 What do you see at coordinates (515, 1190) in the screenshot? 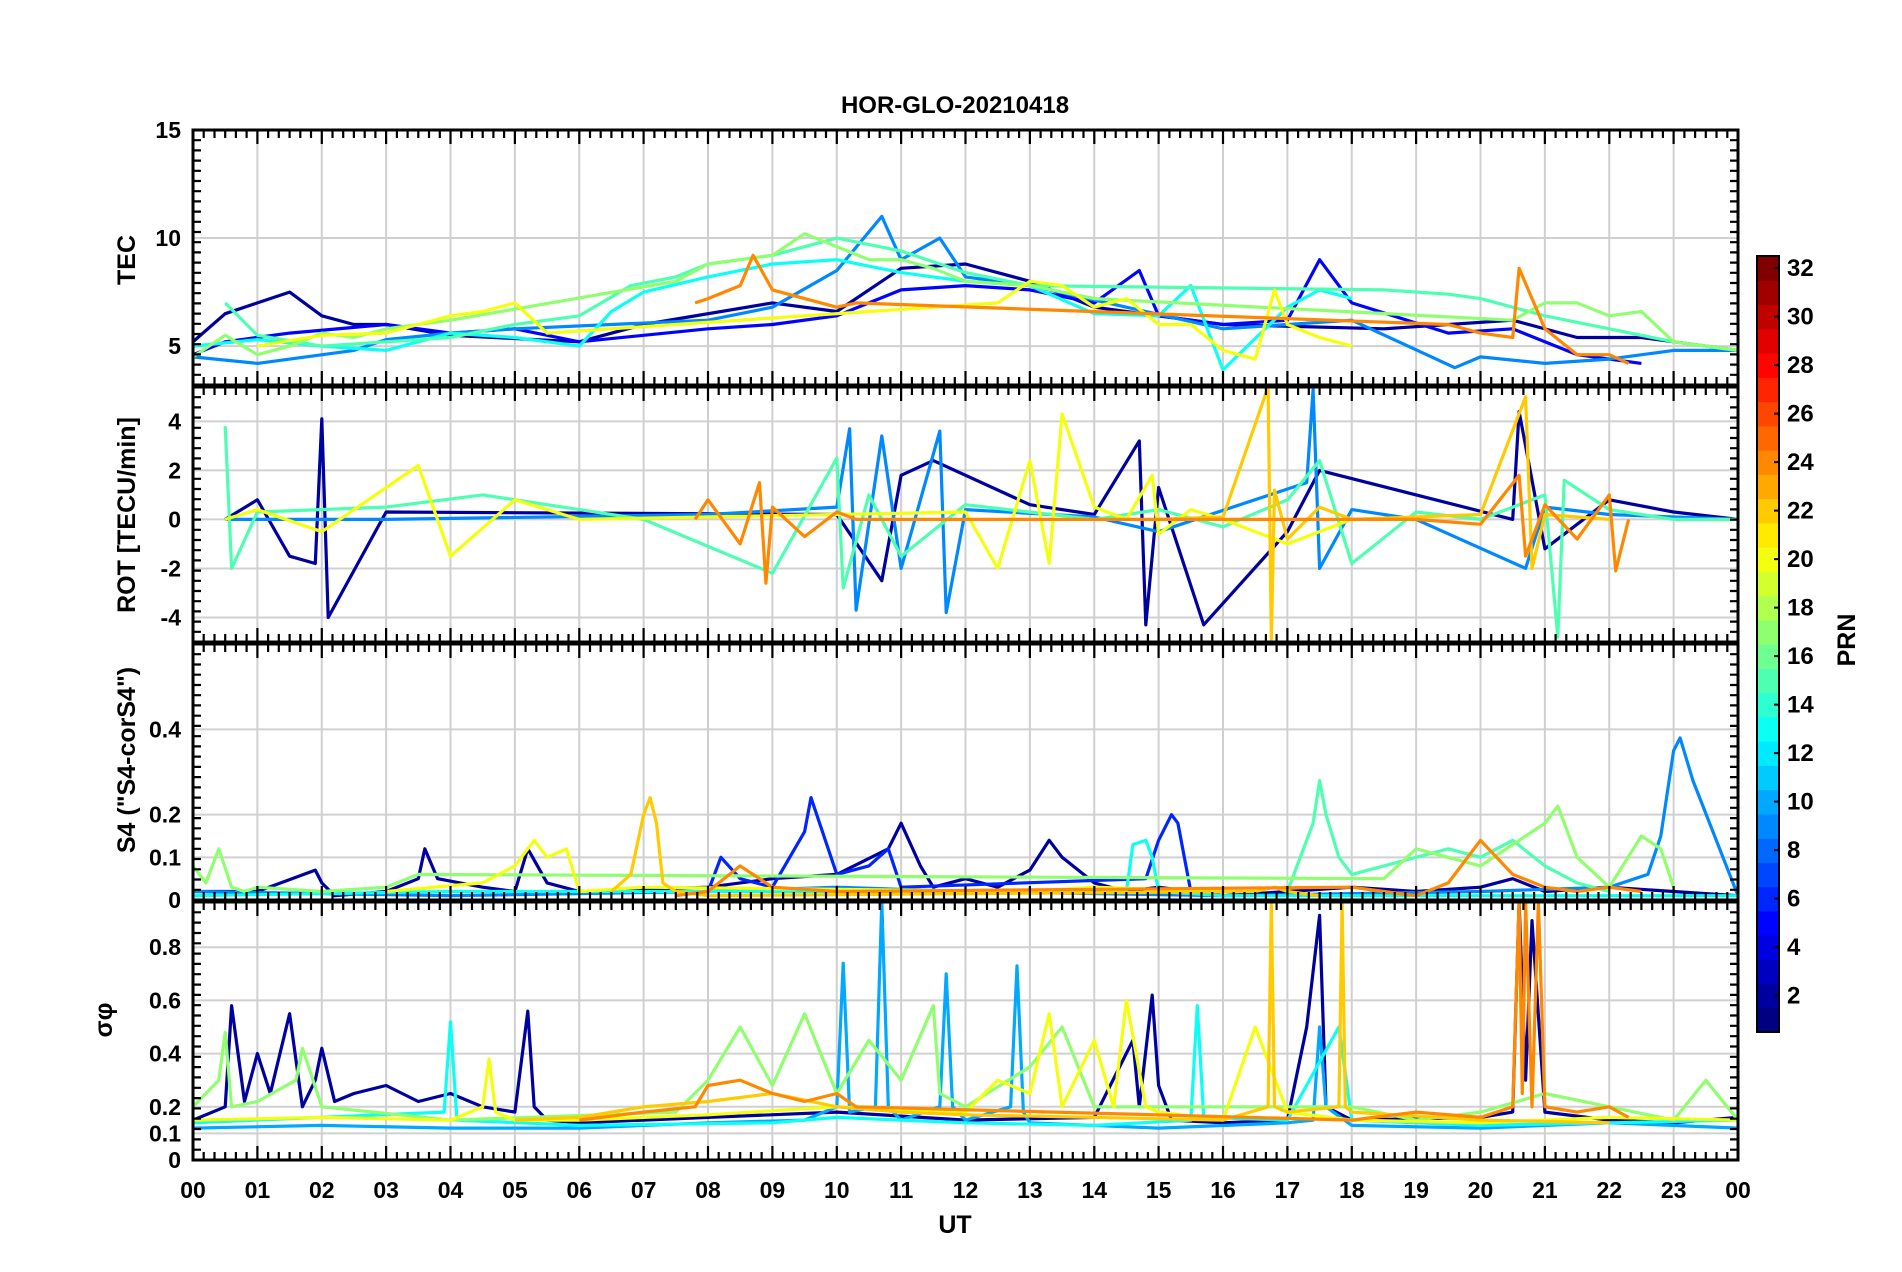
I see `x-tick-label: 05` at bounding box center [515, 1190].